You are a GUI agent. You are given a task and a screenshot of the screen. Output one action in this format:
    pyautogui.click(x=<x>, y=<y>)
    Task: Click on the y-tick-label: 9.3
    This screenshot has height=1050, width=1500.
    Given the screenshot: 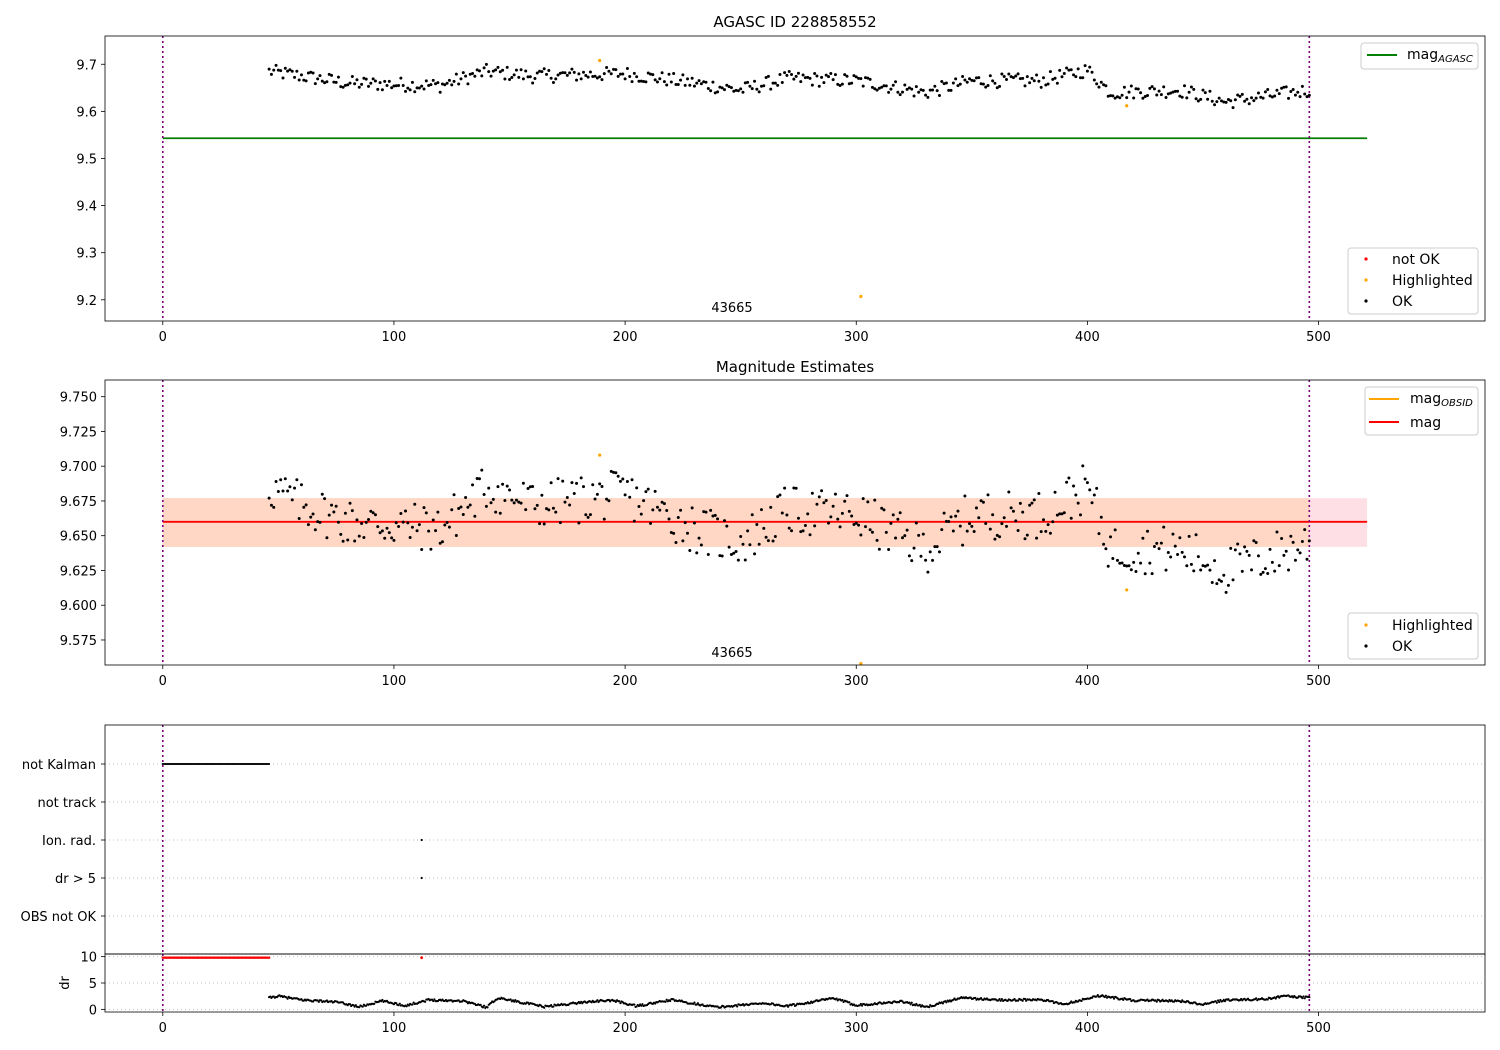 What is the action you would take?
    pyautogui.click(x=86, y=254)
    